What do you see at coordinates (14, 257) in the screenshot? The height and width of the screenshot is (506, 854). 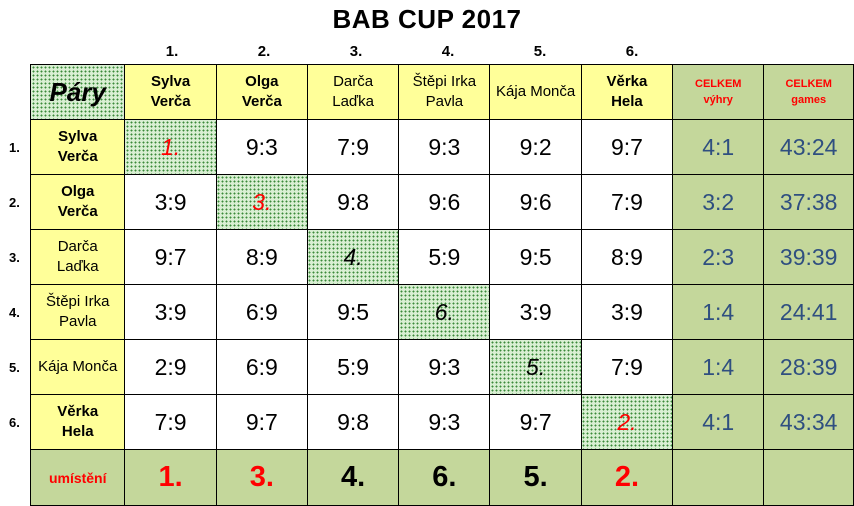 I see `row-number: 3.` at bounding box center [14, 257].